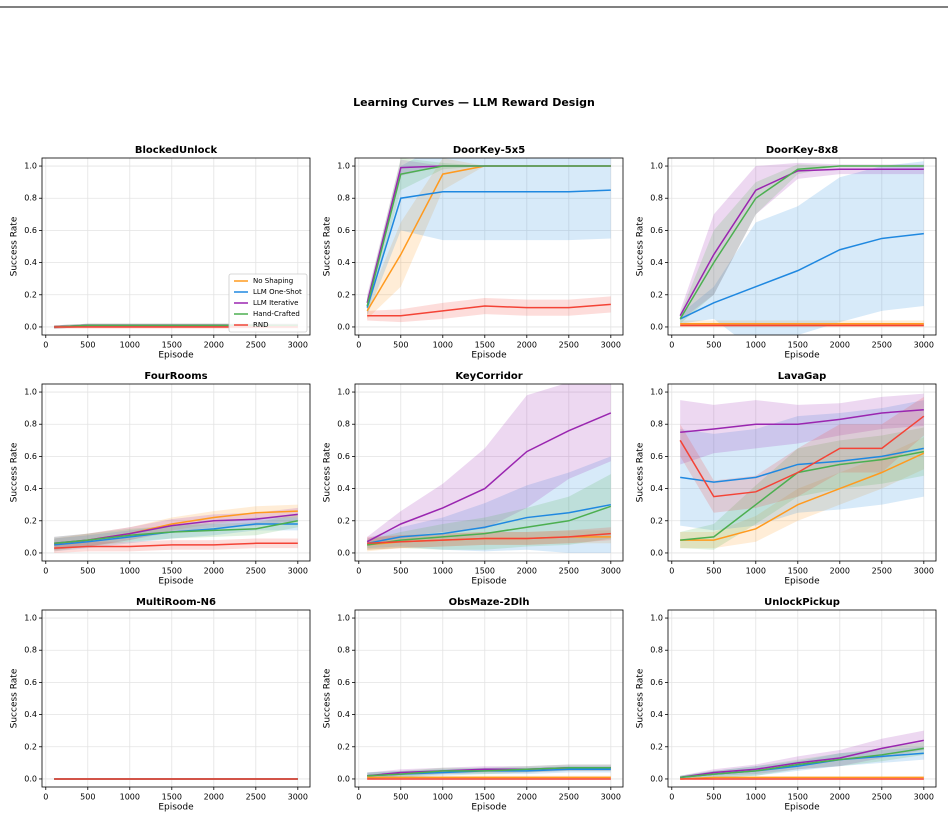 Image resolution: width=948 pixels, height=818 pixels. I want to click on legend-label: RND, so click(261, 325).